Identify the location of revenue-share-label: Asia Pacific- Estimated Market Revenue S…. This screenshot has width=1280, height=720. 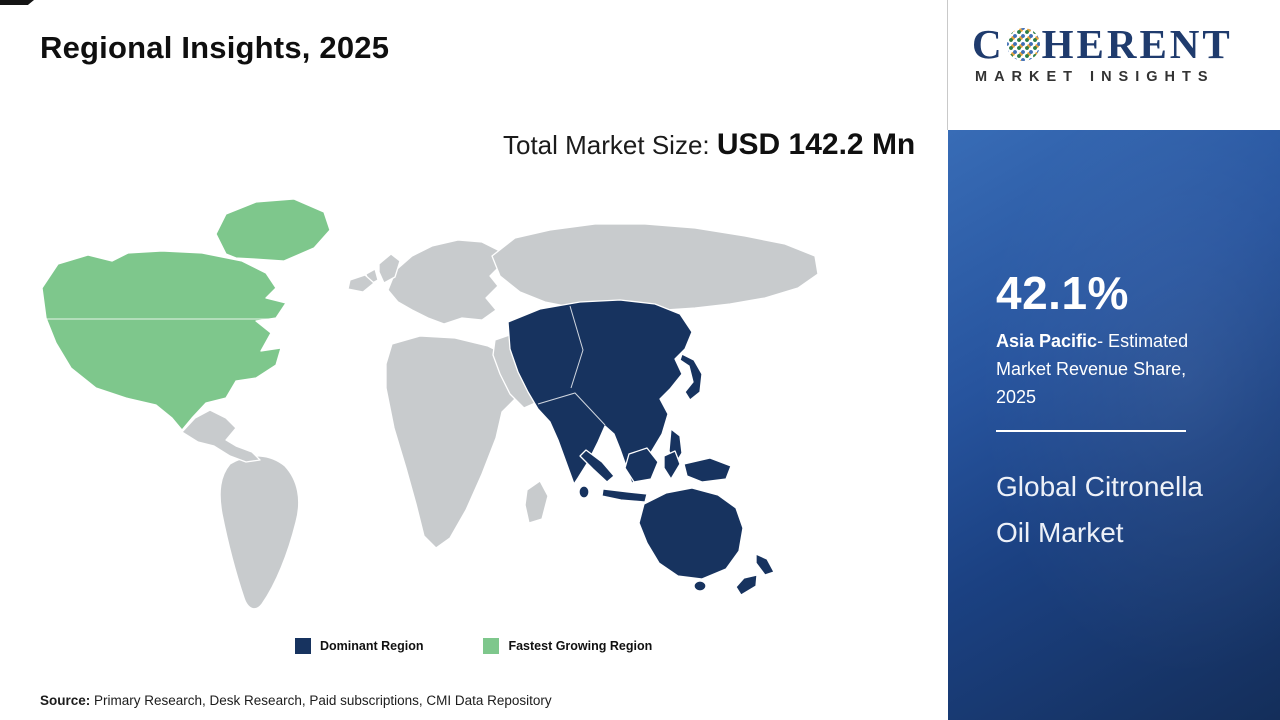
(1100, 370).